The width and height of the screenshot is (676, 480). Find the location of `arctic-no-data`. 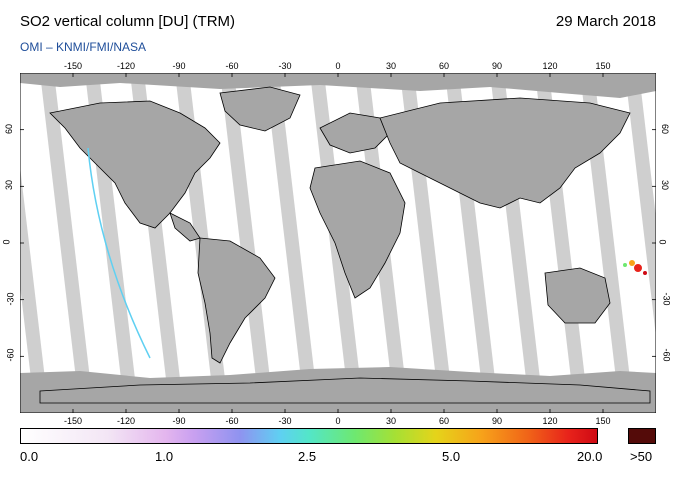

arctic-no-data is located at coordinates (338, 85).